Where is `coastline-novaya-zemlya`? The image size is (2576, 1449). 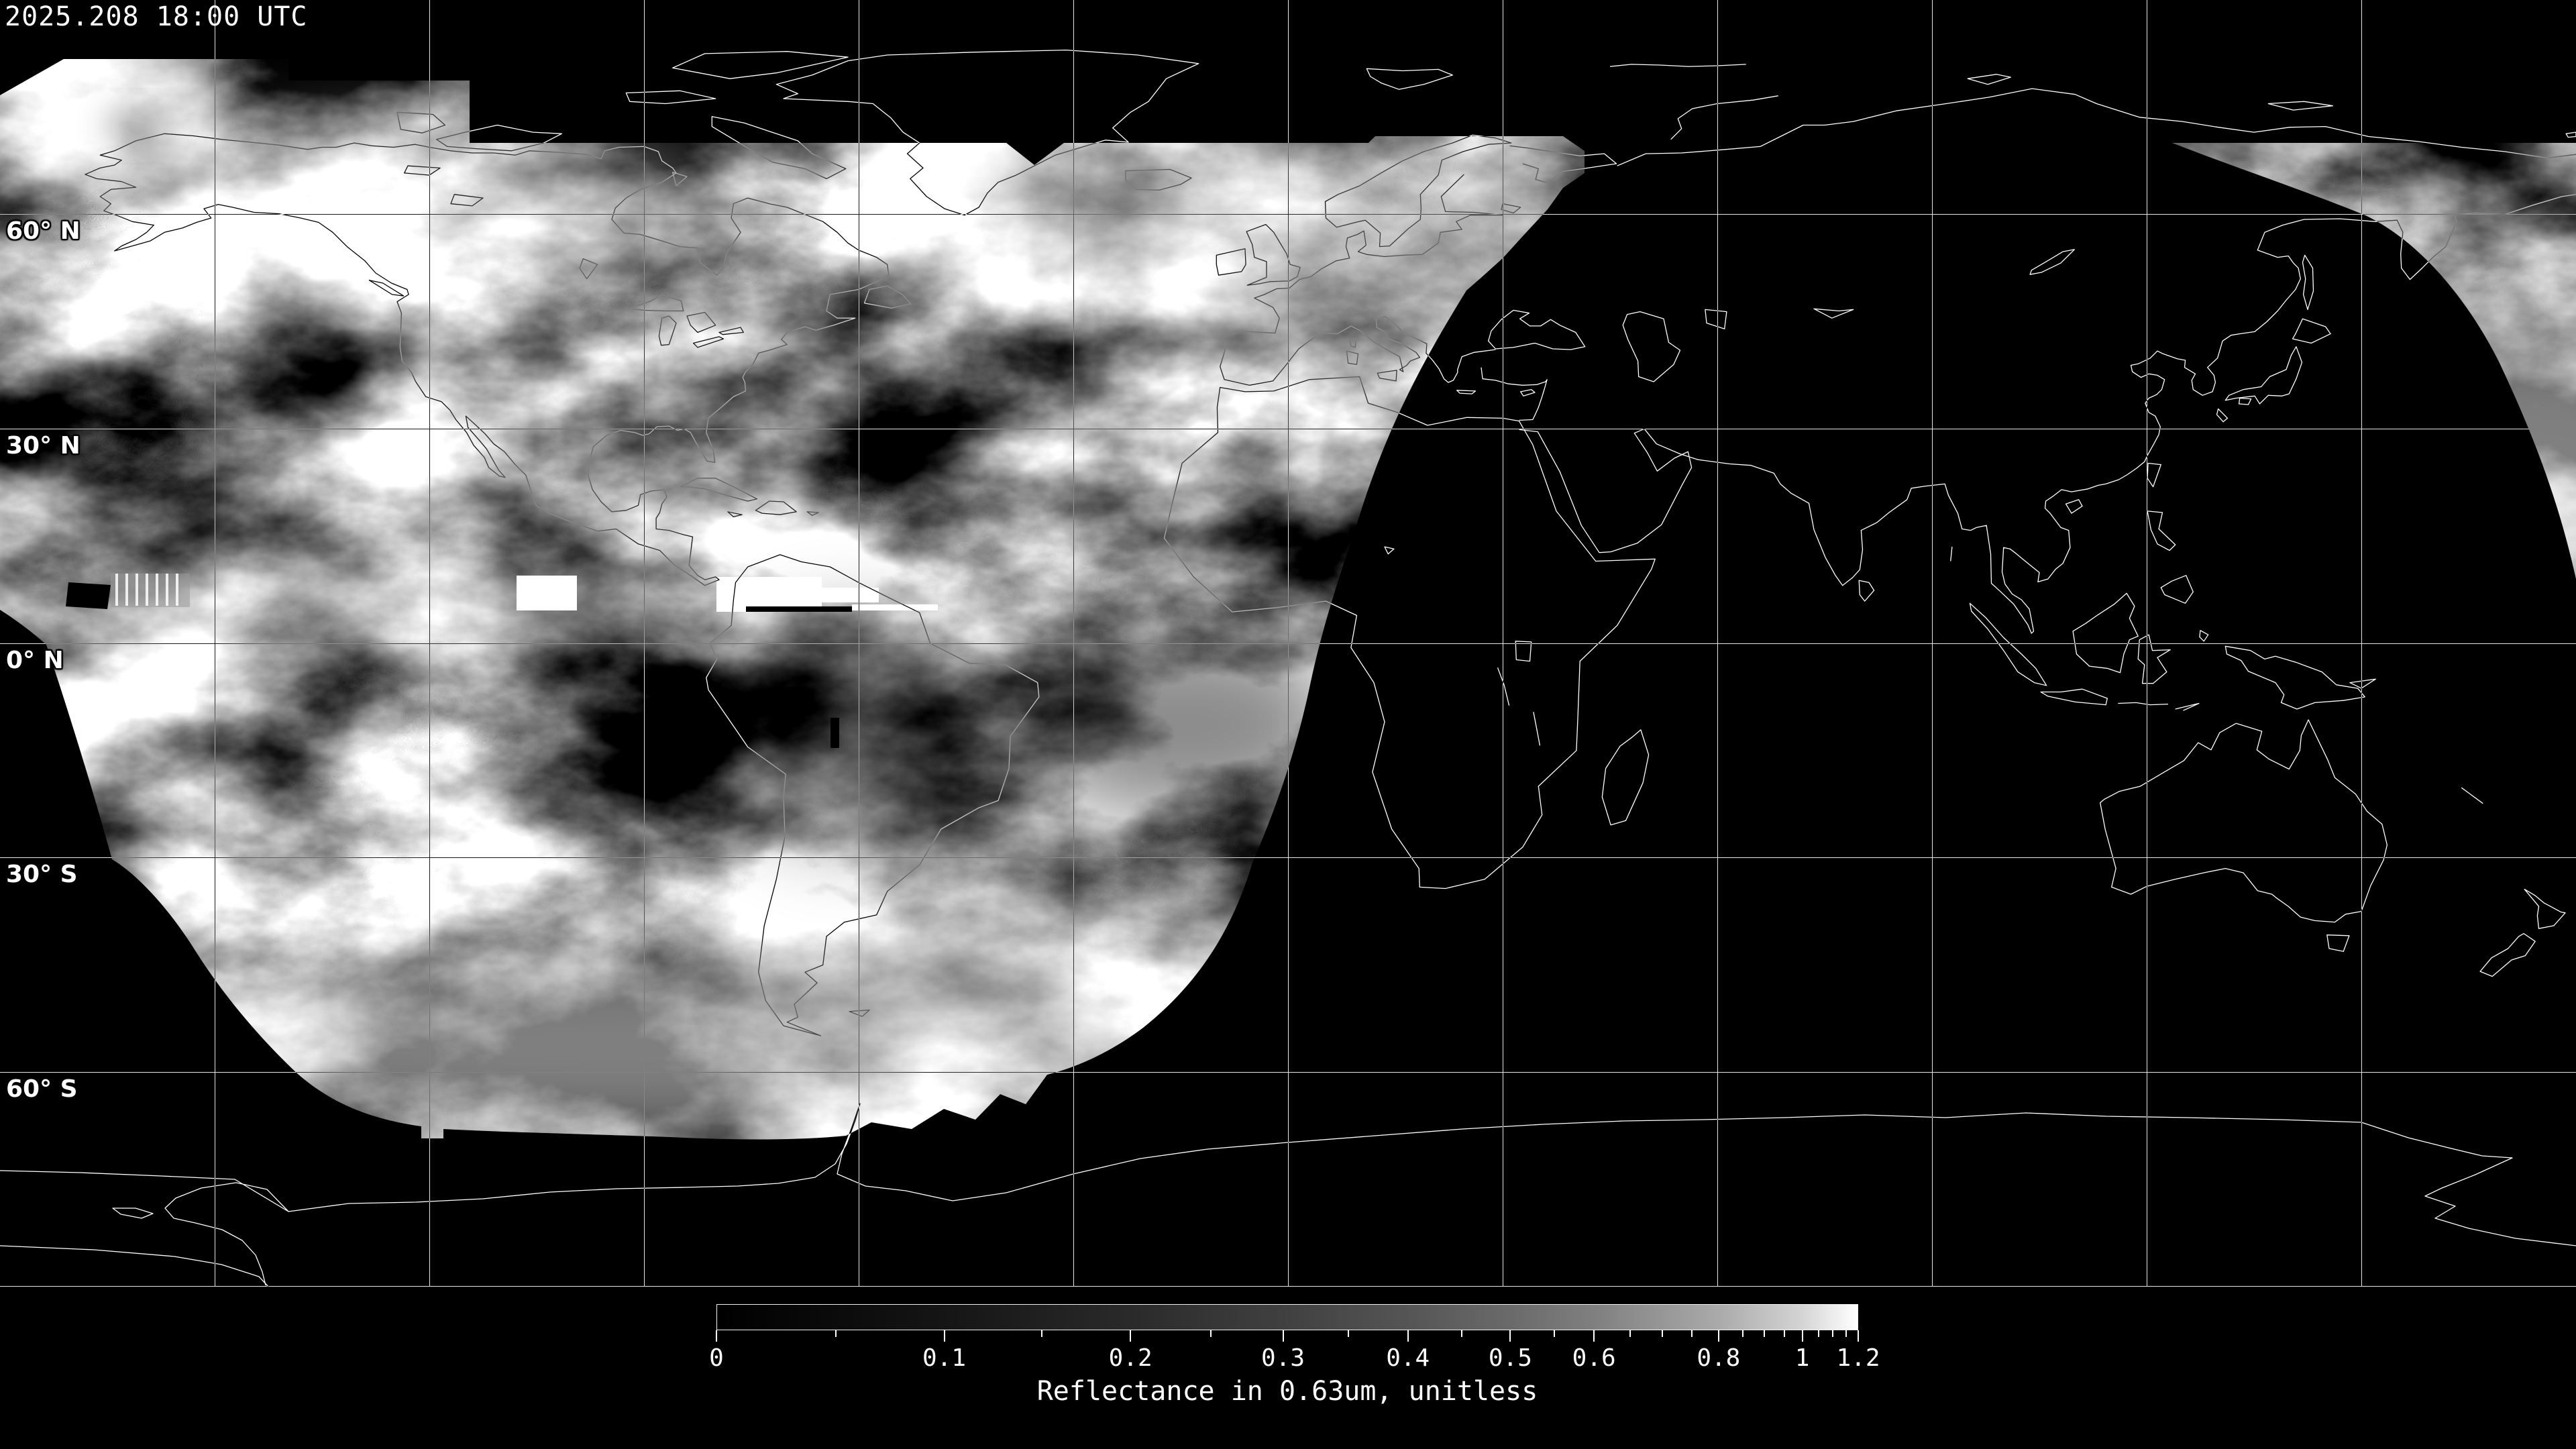
coastline-novaya-zemlya is located at coordinates (1724, 117).